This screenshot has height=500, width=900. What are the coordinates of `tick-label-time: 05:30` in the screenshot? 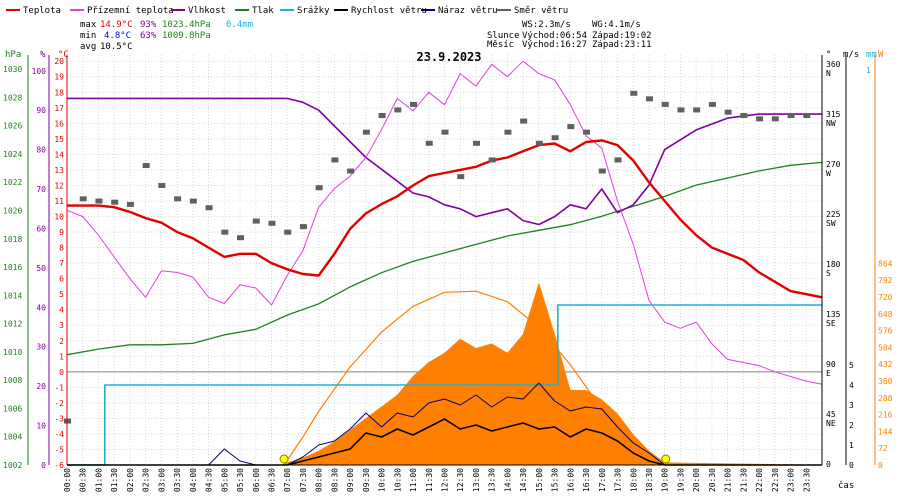 It's located at (240, 480).